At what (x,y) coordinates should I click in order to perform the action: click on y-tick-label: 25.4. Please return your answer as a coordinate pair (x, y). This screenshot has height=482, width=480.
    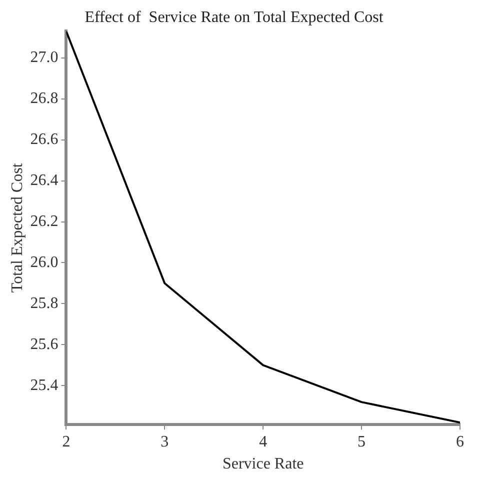
    Looking at the image, I should click on (44, 385).